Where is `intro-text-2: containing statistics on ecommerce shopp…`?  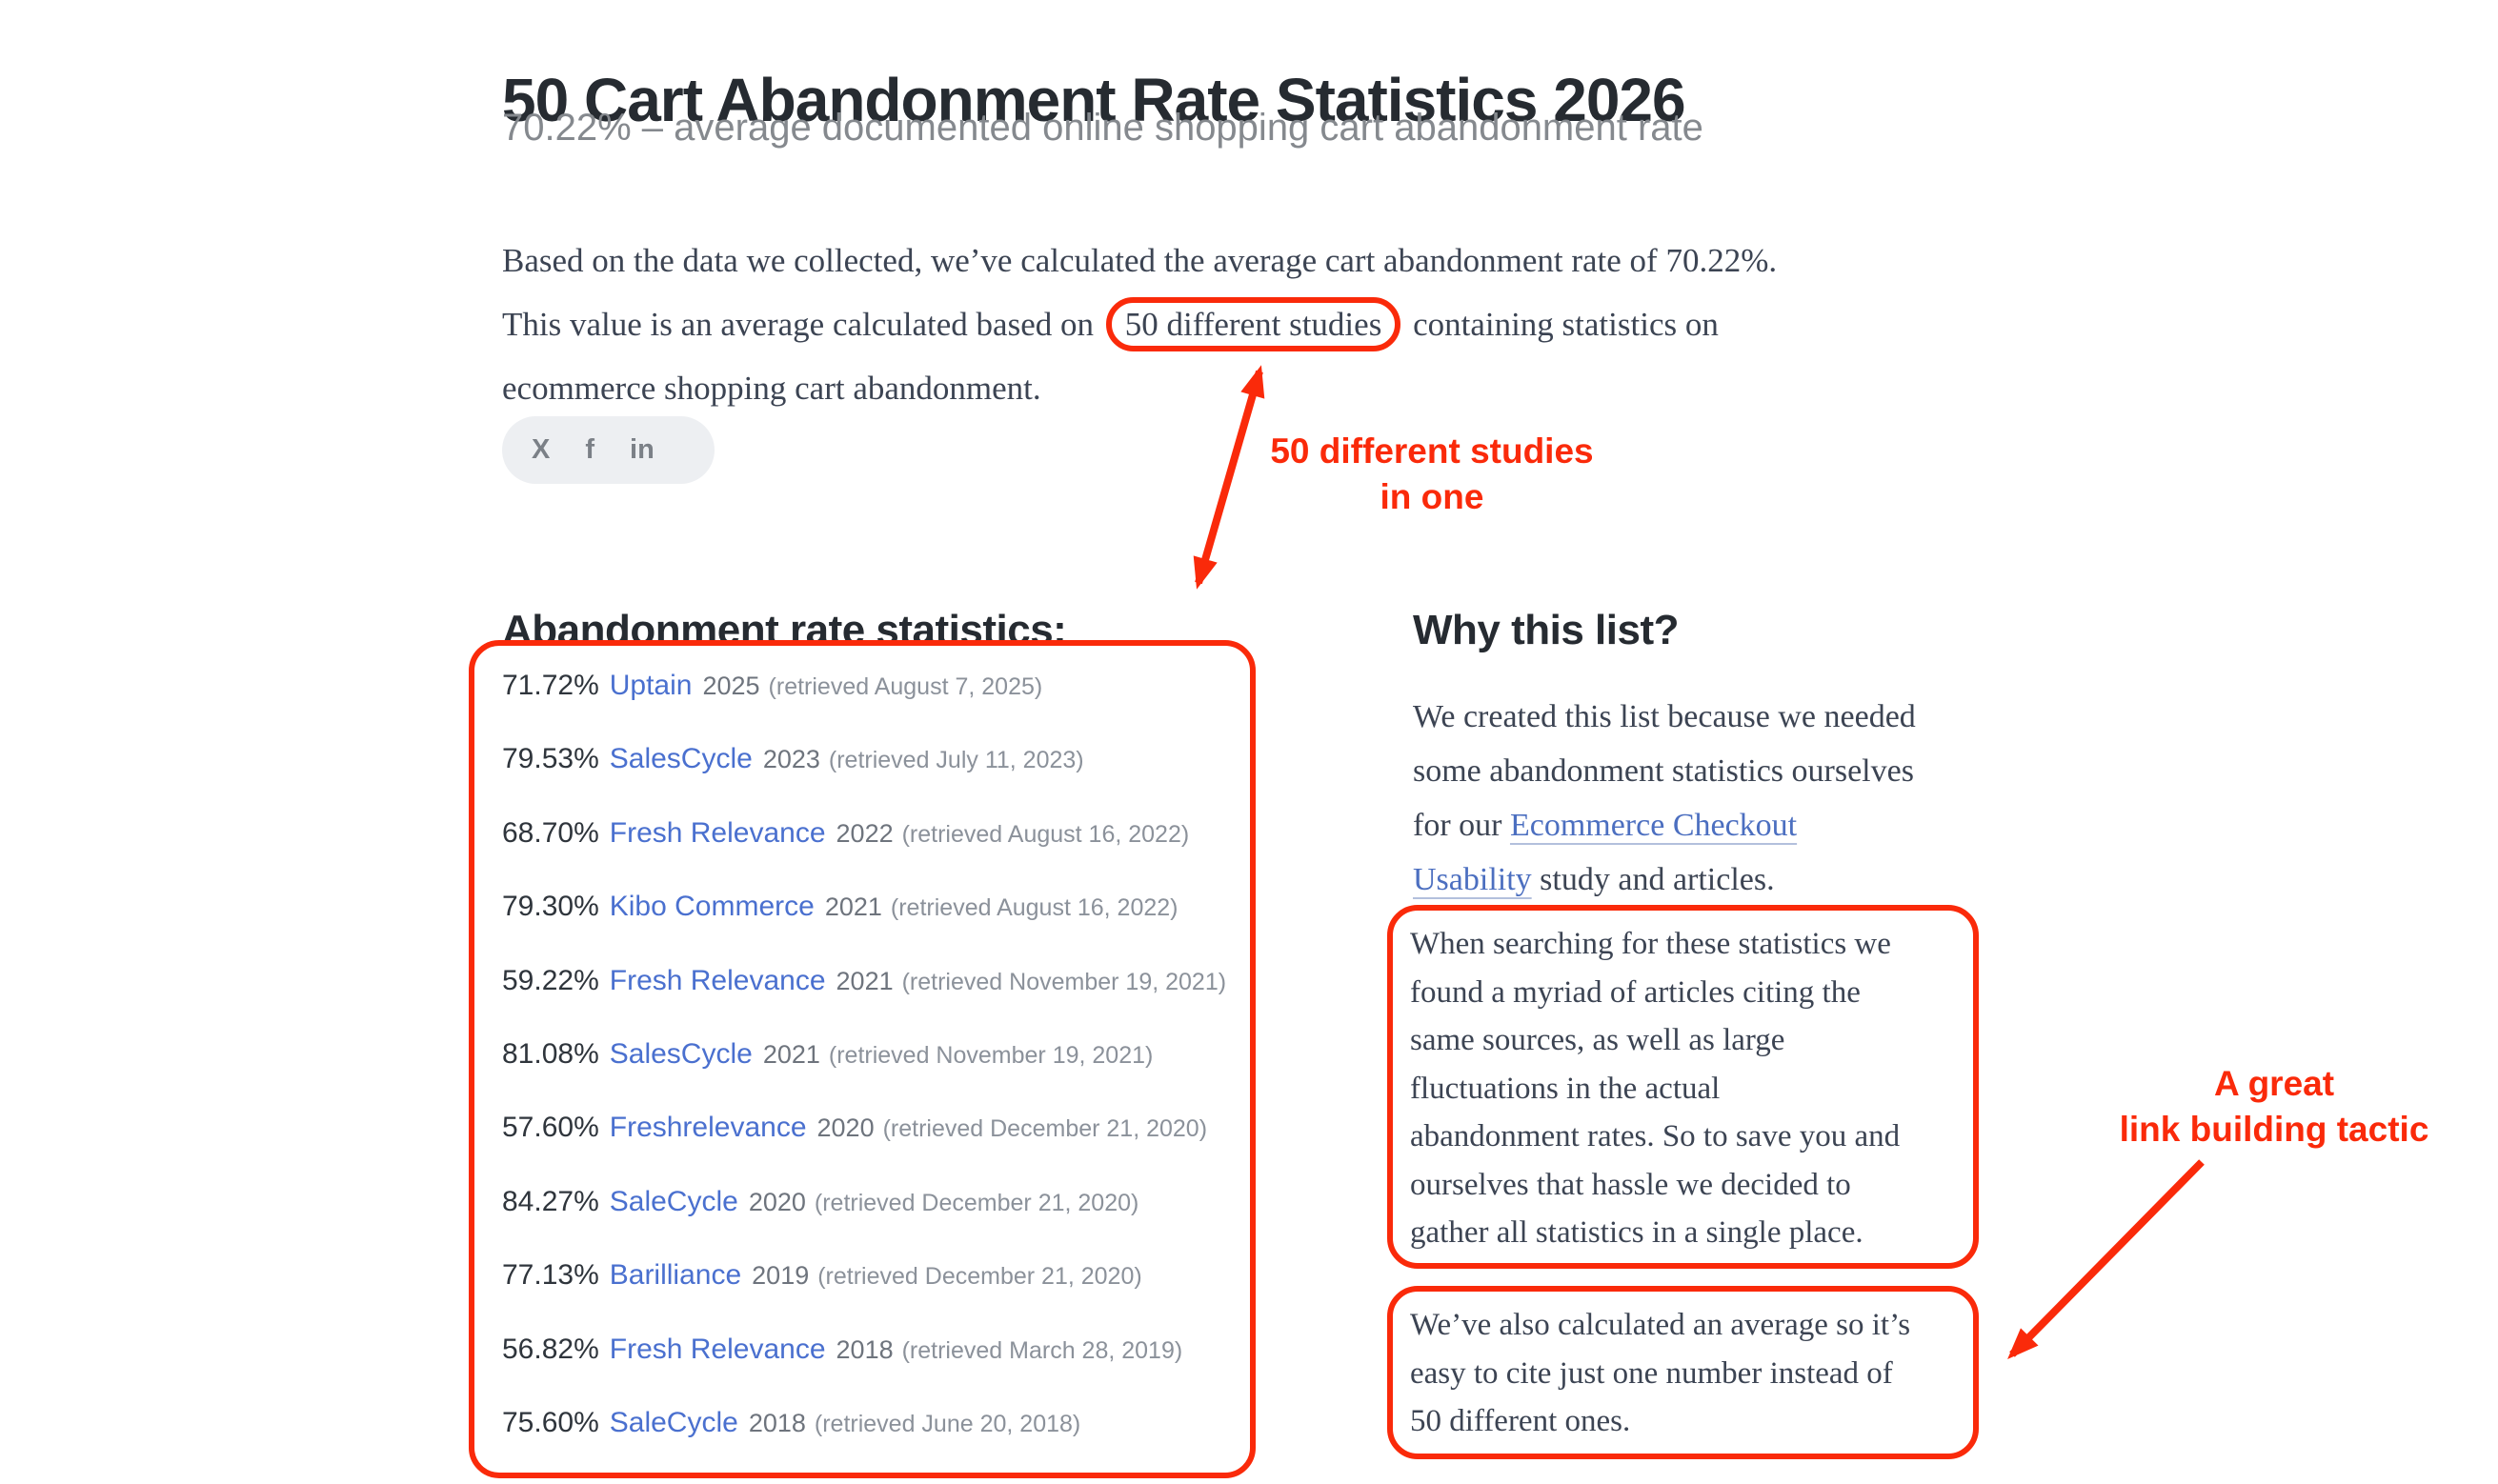
intro-text-2: containing statistics on ecommerce shopp… is located at coordinates (1111, 357).